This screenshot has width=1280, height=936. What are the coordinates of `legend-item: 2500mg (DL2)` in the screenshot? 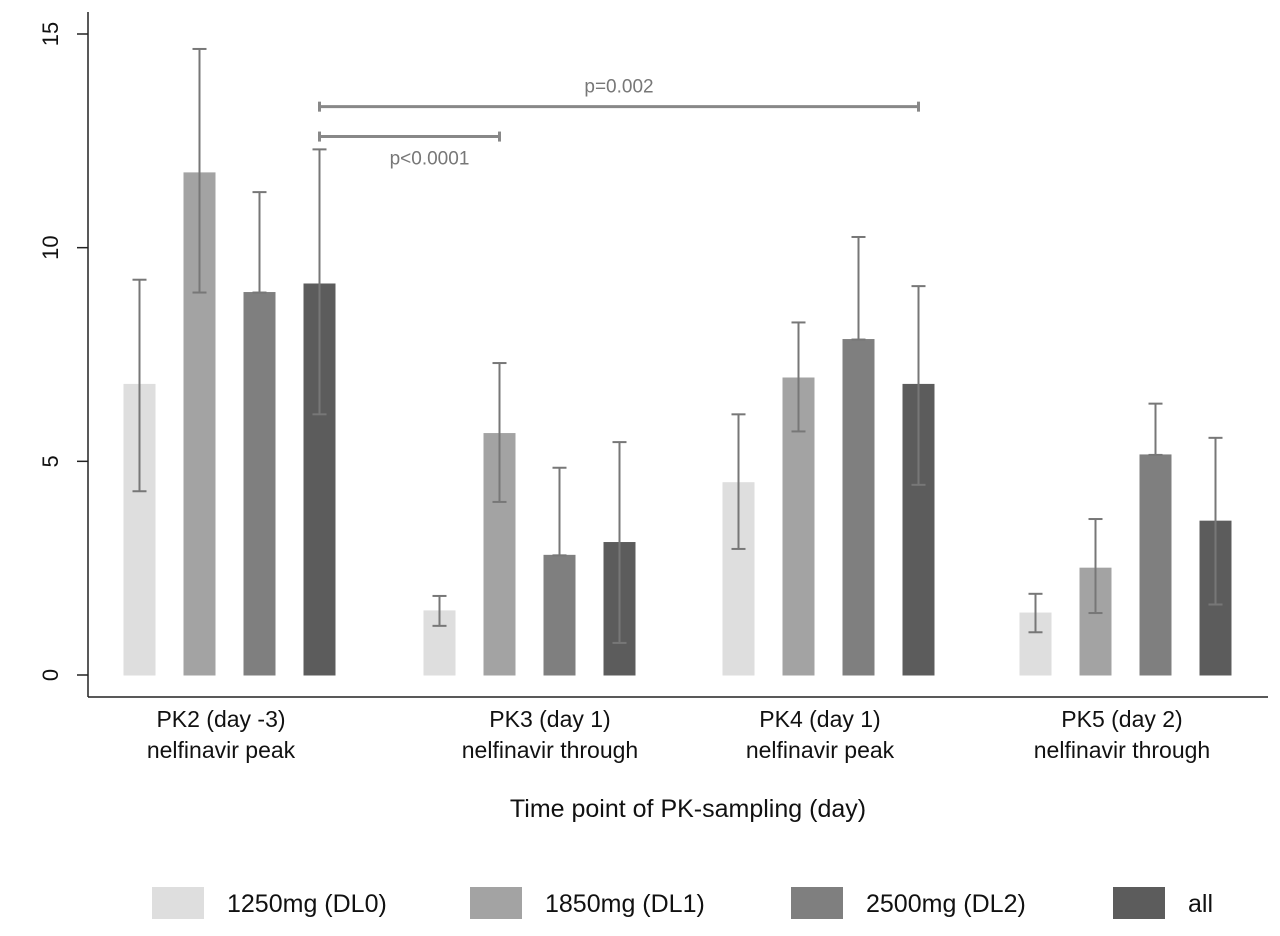 It's located at (908, 903).